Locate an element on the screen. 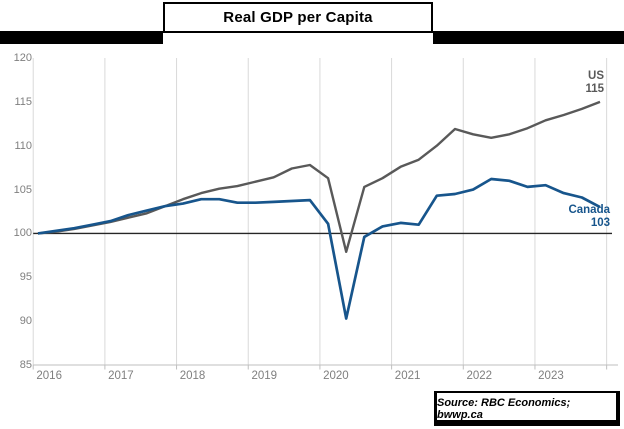  top-border-bar-right is located at coordinates (528, 37).